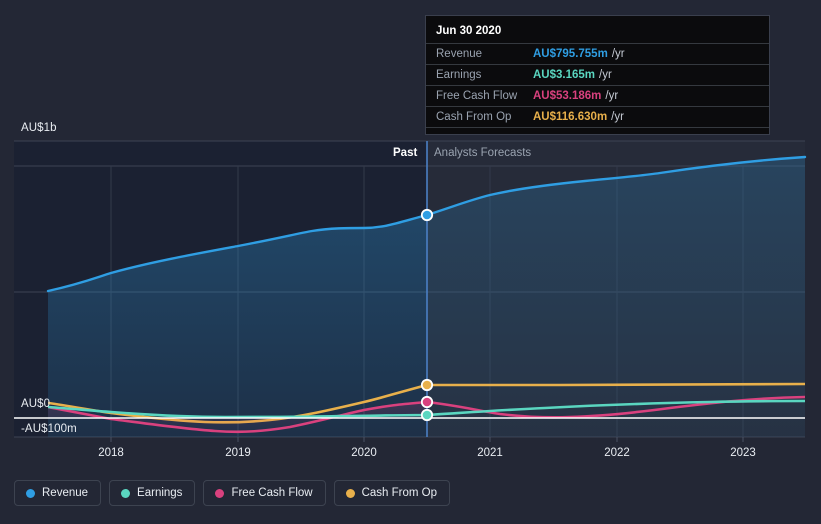 The image size is (821, 524). Describe the element at coordinates (612, 96) in the screenshot. I see `tooltip-unit-free-cash-flow: /yr` at that location.